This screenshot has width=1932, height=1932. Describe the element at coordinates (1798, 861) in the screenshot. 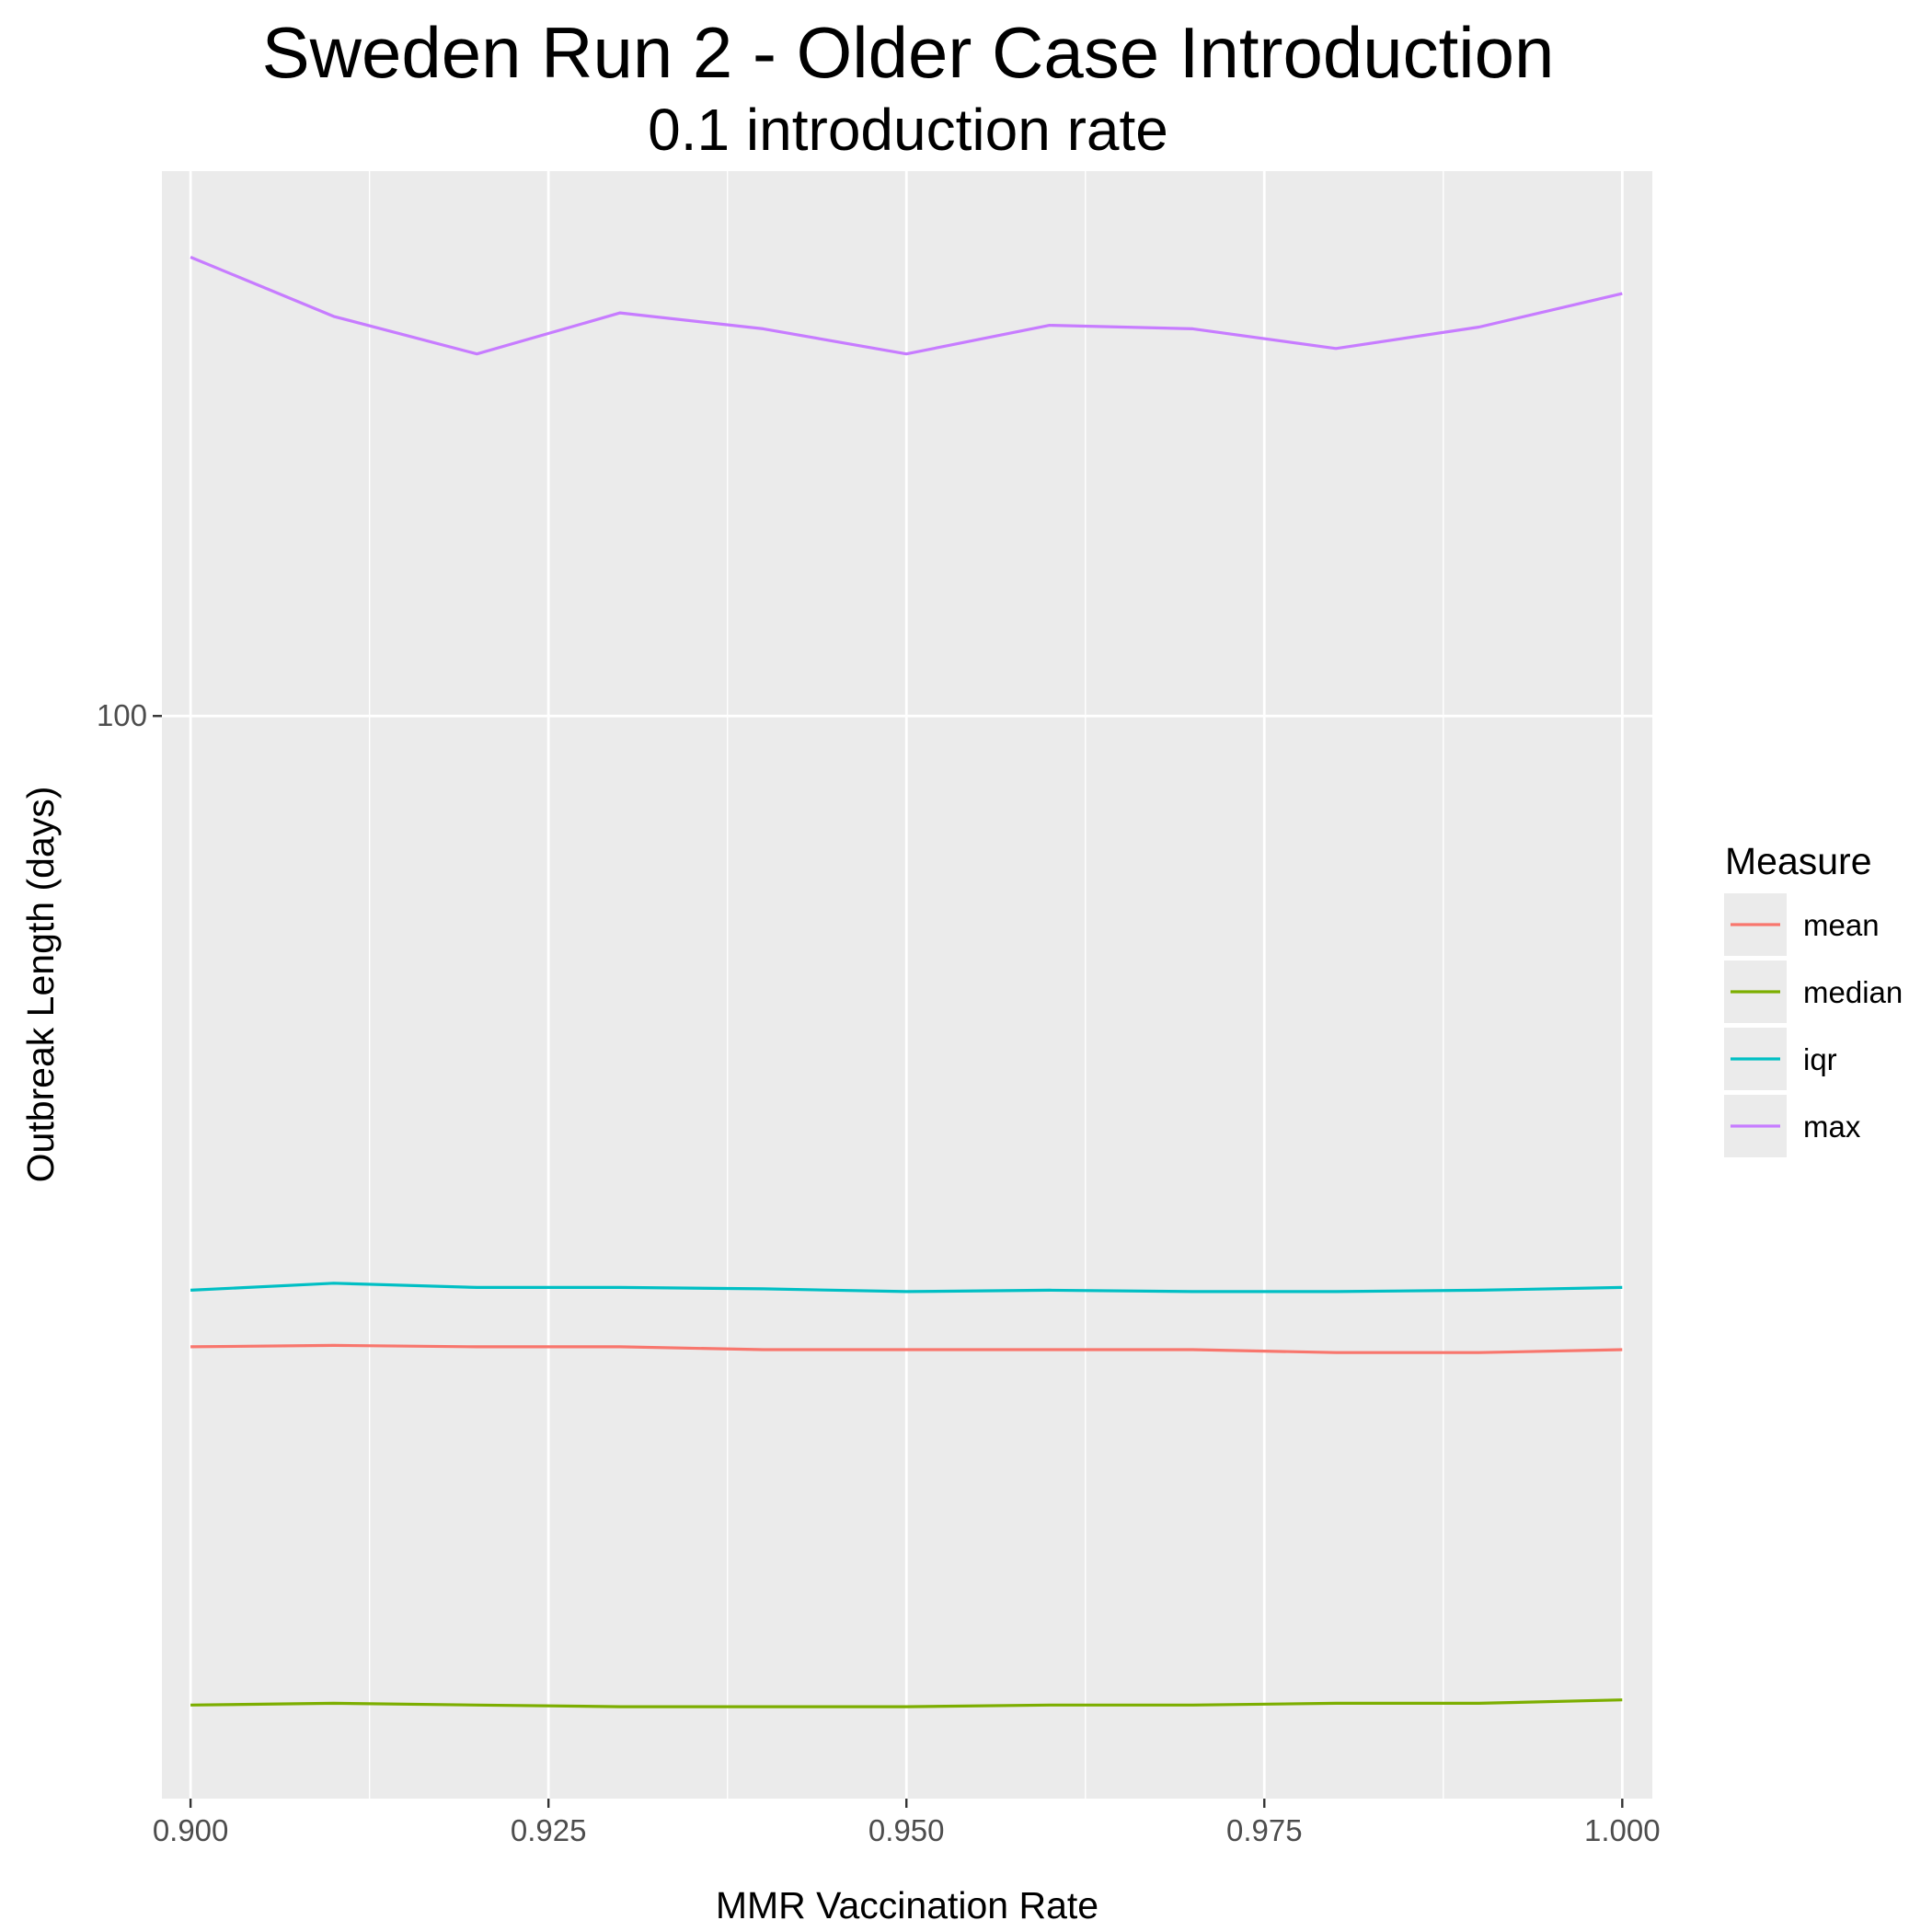

I see `legend-title: Measure` at that location.